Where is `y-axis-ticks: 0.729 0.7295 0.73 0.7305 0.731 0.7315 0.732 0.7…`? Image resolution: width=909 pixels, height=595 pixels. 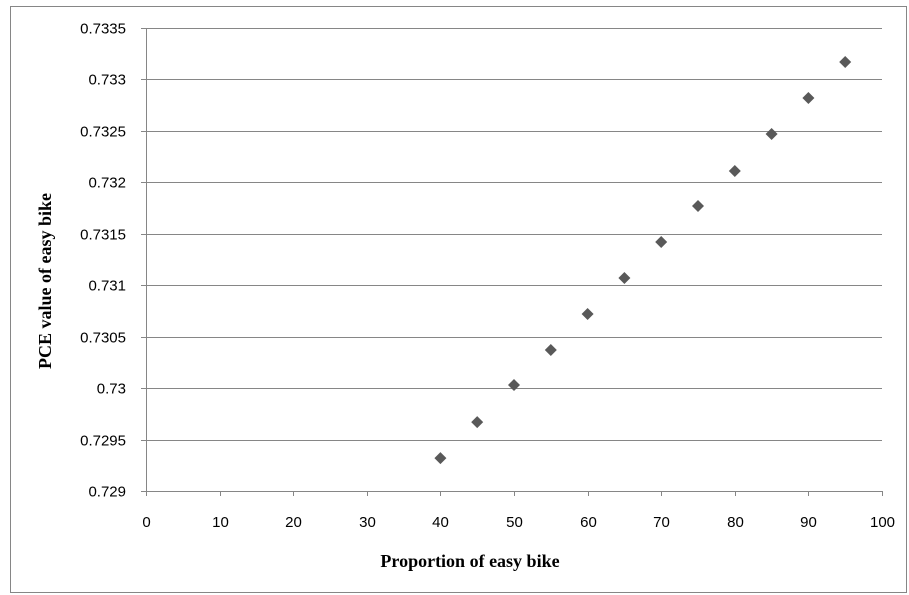 y-axis-ticks: 0.729 0.7295 0.73 0.7305 0.731 0.7315 0.732 0.7… is located at coordinates (113, 261).